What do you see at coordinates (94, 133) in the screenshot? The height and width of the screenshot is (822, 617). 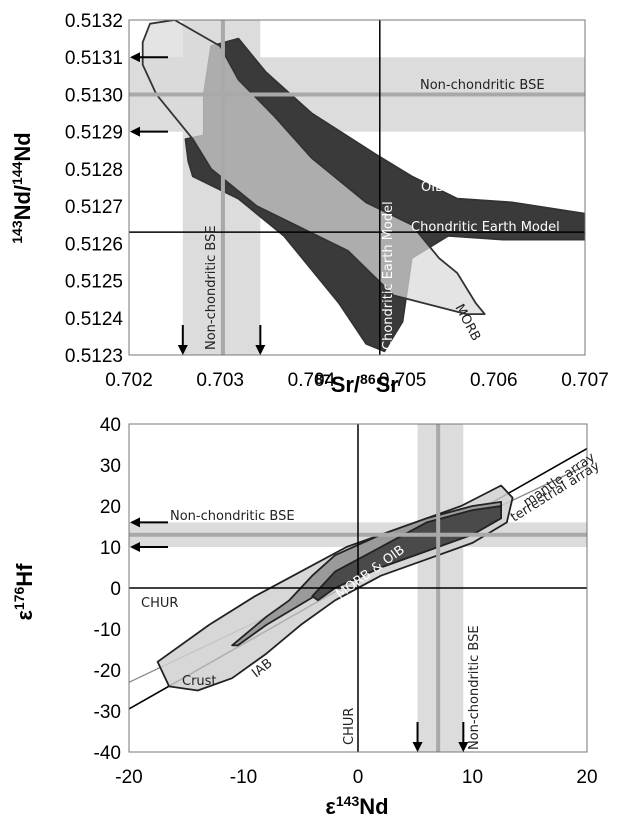 I see `y-tick-label: 0.5129` at bounding box center [94, 133].